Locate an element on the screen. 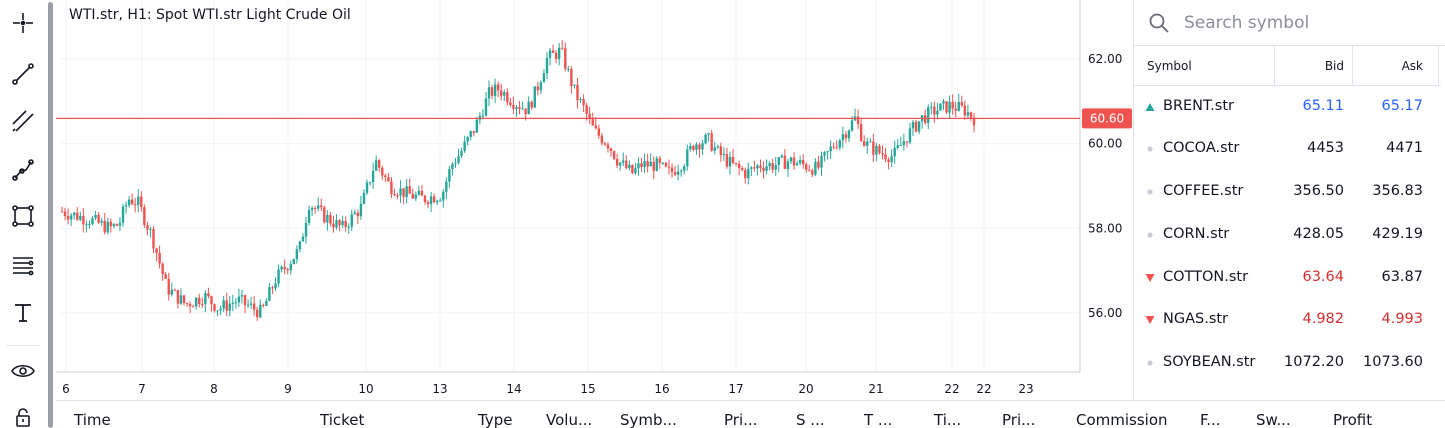 This screenshot has width=1445, height=428. watchlist-scrollbar is located at coordinates (1443, 223).